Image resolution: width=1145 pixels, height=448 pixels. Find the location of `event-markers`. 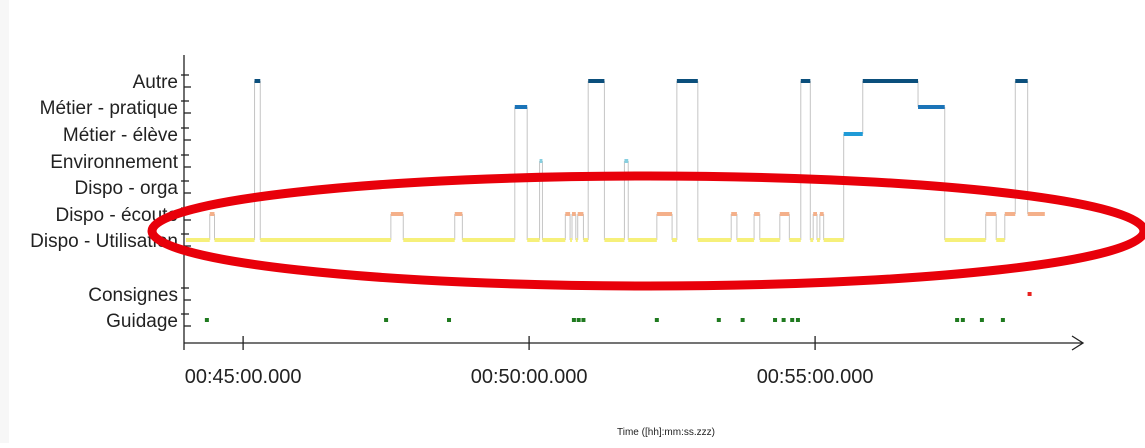

event-markers is located at coordinates (618, 307).